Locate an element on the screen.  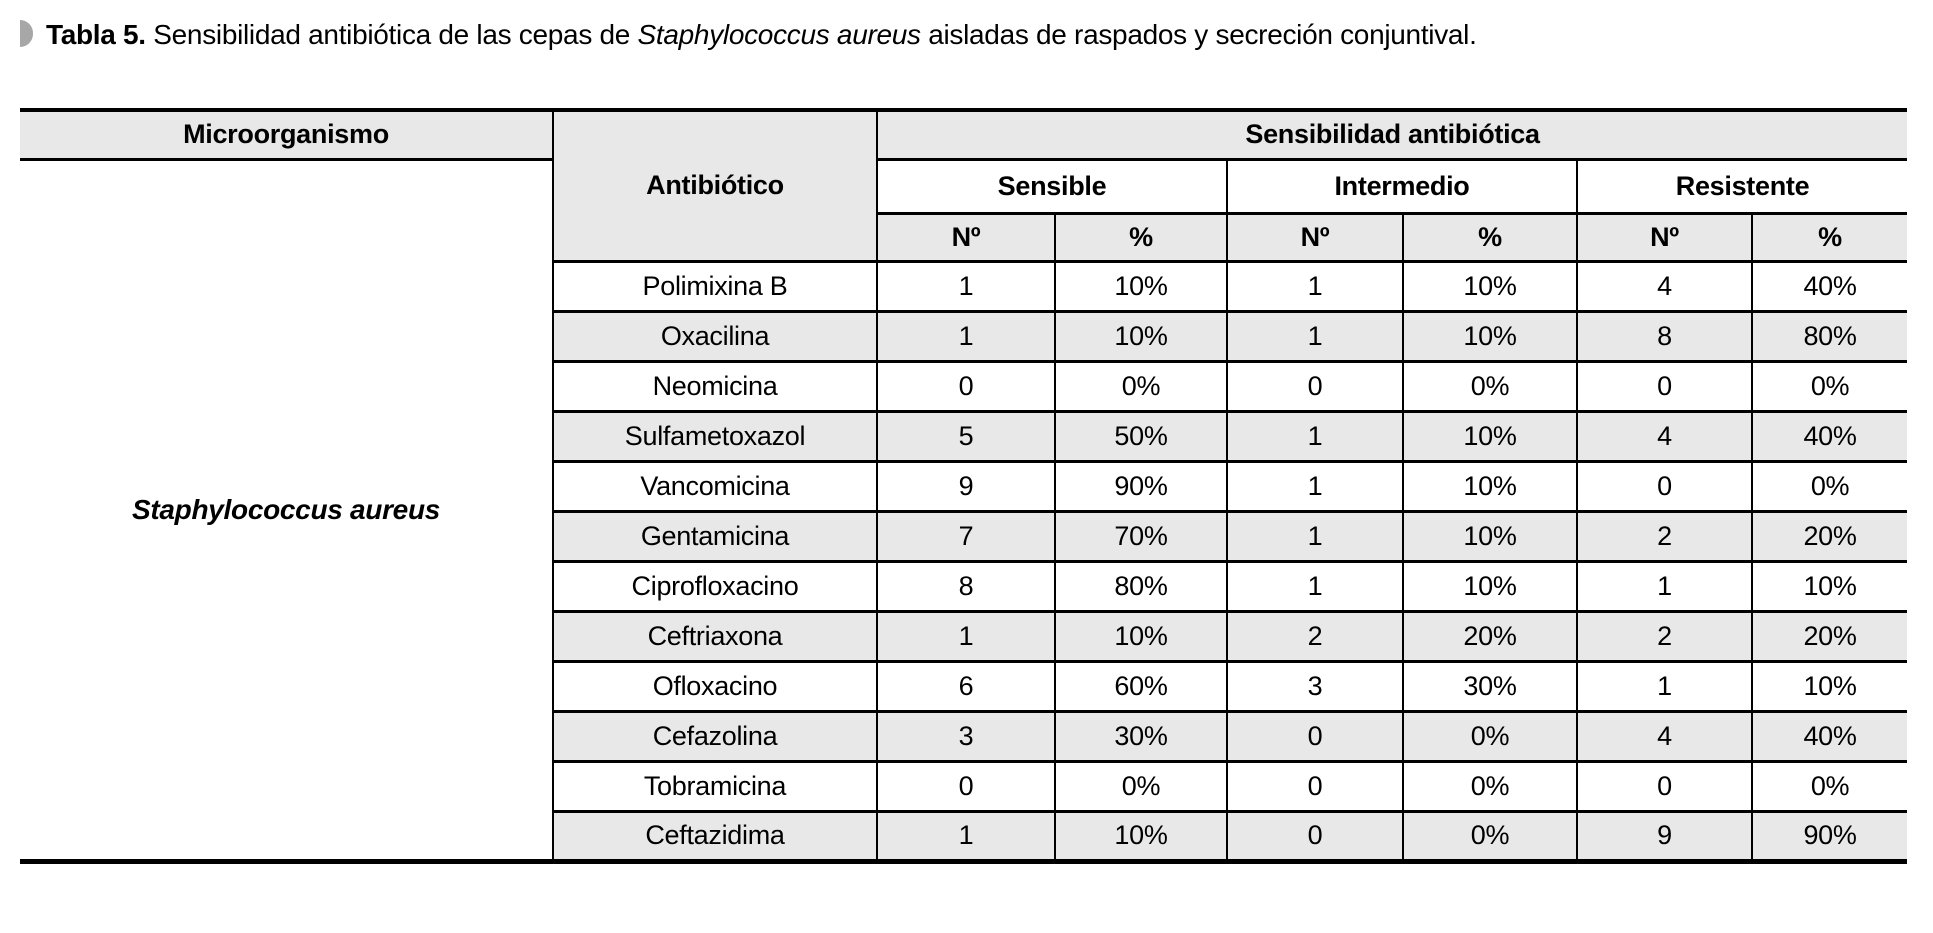
pct-header-sensible: % is located at coordinates (1141, 237).